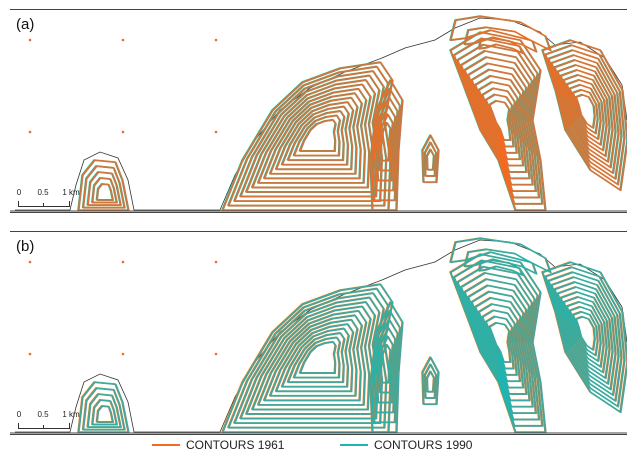 Image resolution: width=627 pixels, height=463 pixels. What do you see at coordinates (25, 24) in the screenshot?
I see `panel-label: (a)` at bounding box center [25, 24].